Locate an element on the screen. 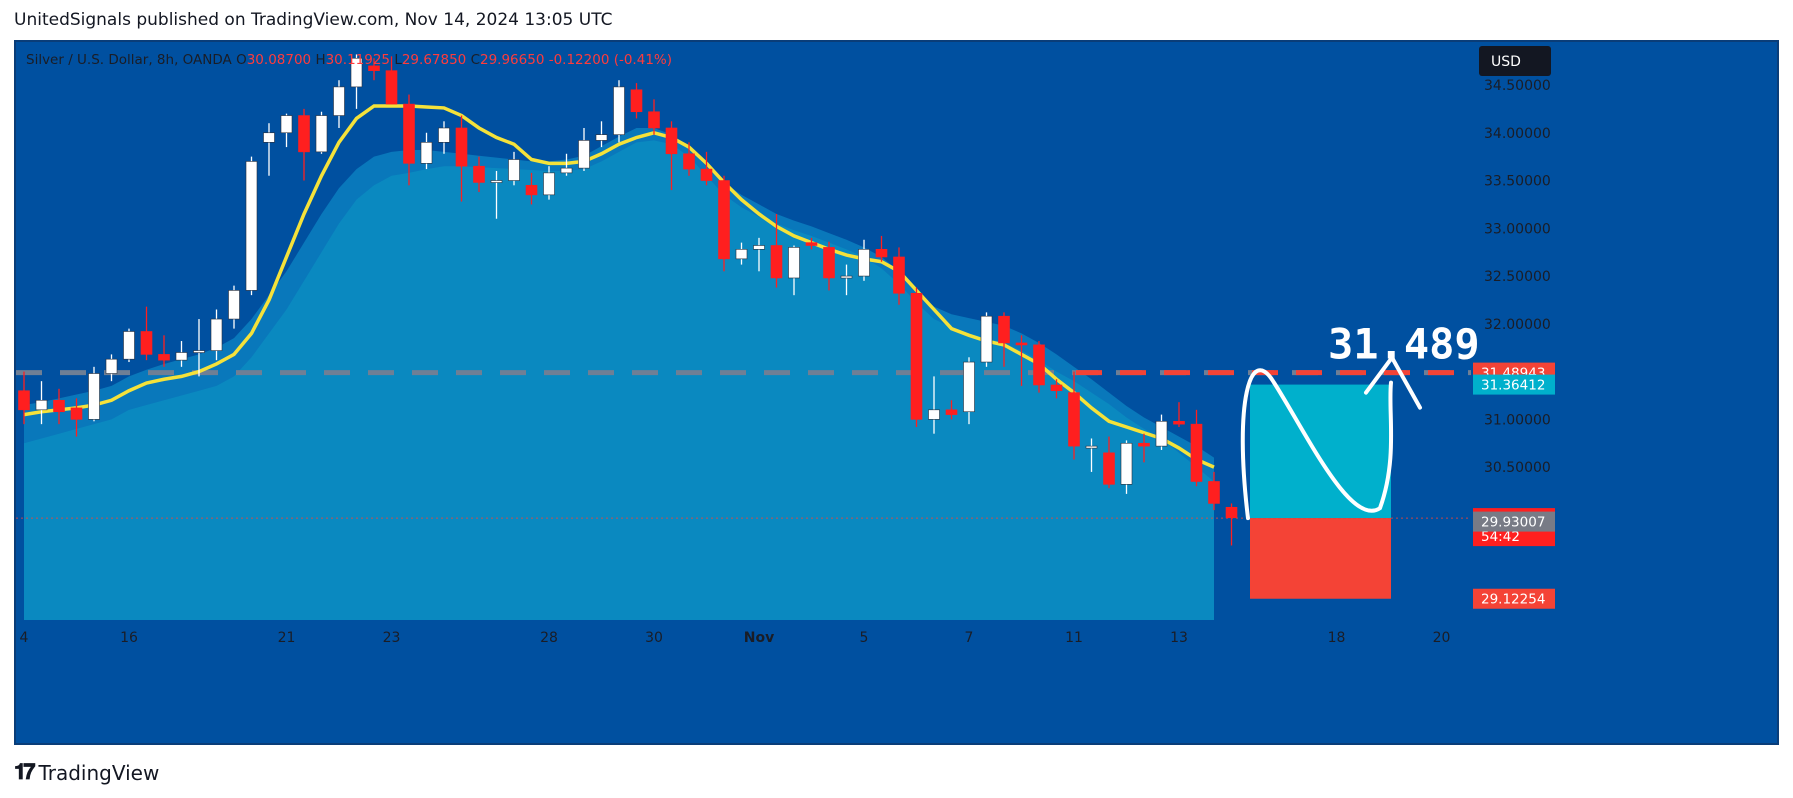 The height and width of the screenshot is (798, 1793). x-tick-label: 4 is located at coordinates (24, 638).